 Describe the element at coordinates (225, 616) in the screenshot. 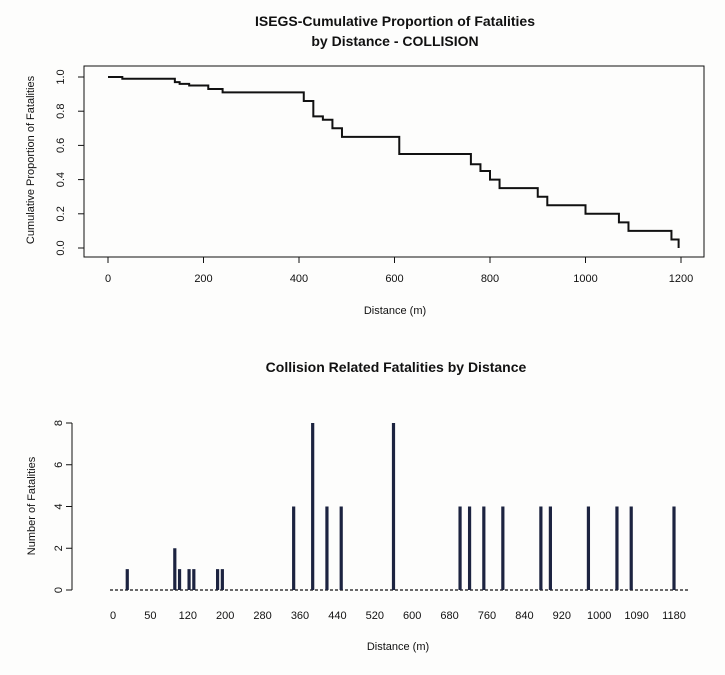

I see `chart2-x-tick-label: 200` at that location.